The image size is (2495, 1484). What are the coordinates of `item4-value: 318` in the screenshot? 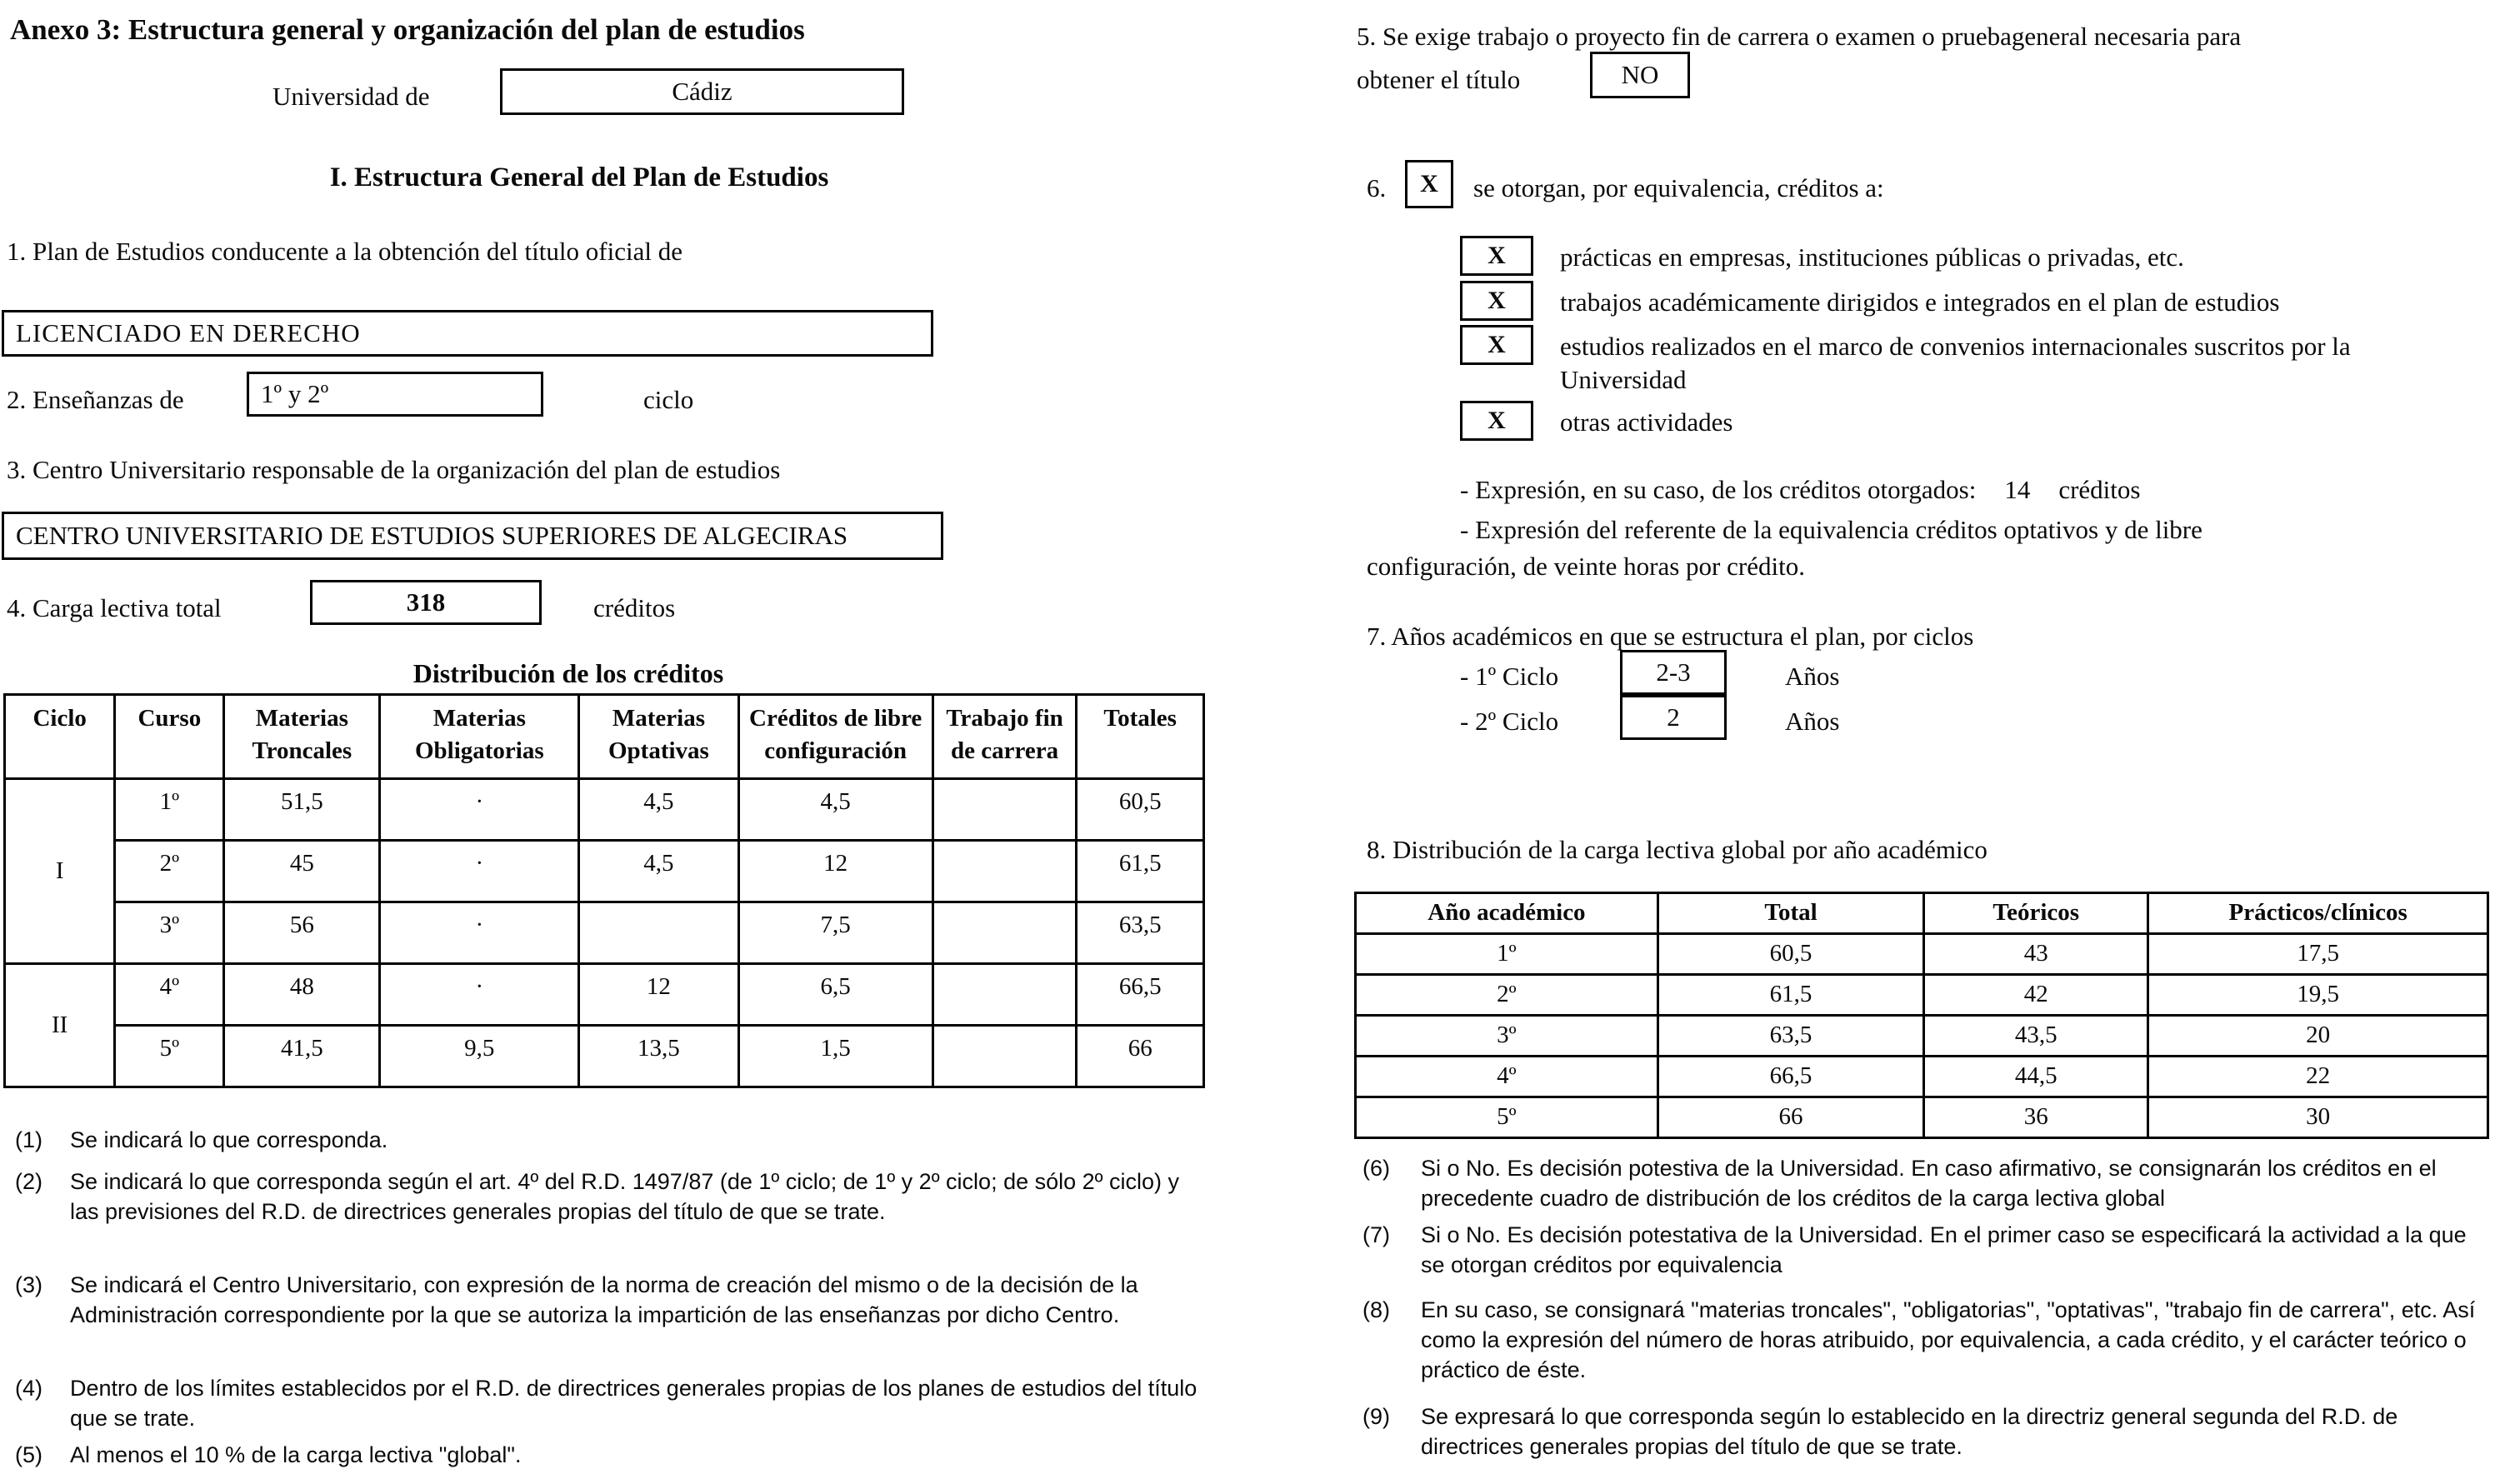 It's located at (426, 602).